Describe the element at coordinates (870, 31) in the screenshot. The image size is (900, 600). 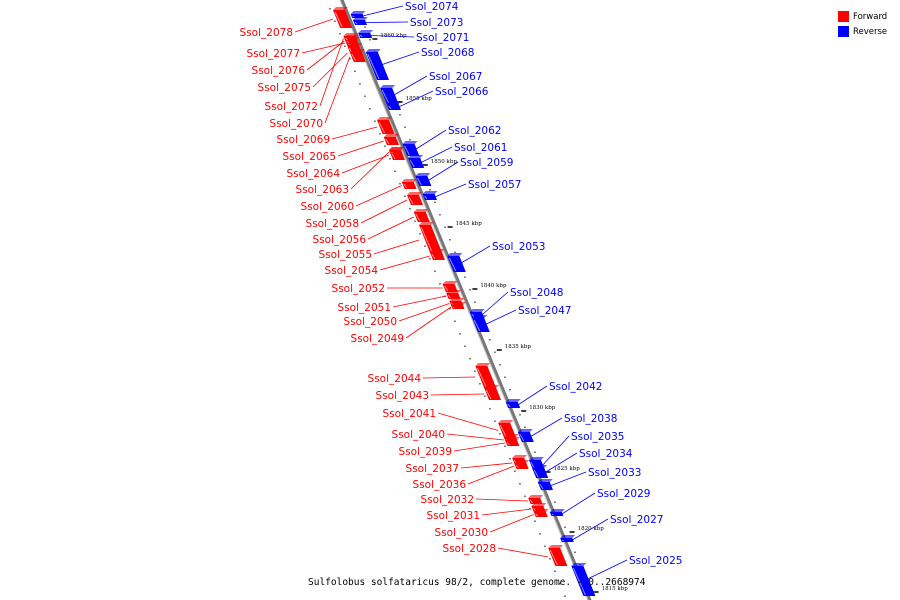
I see `legend-label-reverse: Reverse` at that location.